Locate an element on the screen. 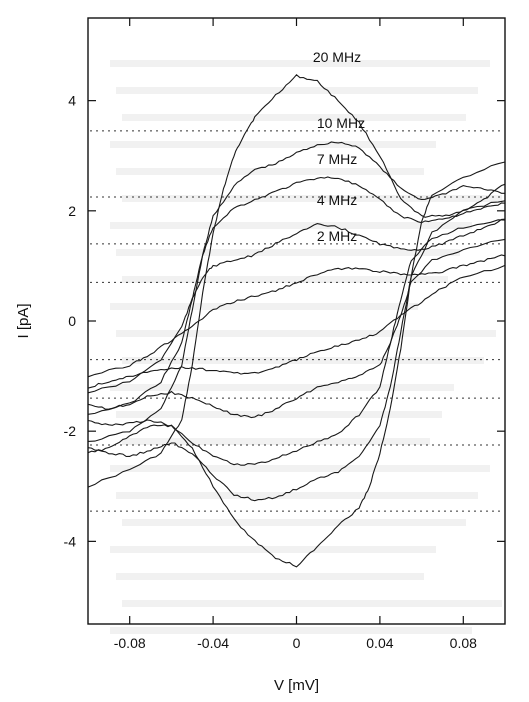 This screenshot has width=529, height=702. x-tick-label: 0 is located at coordinates (297, 643).